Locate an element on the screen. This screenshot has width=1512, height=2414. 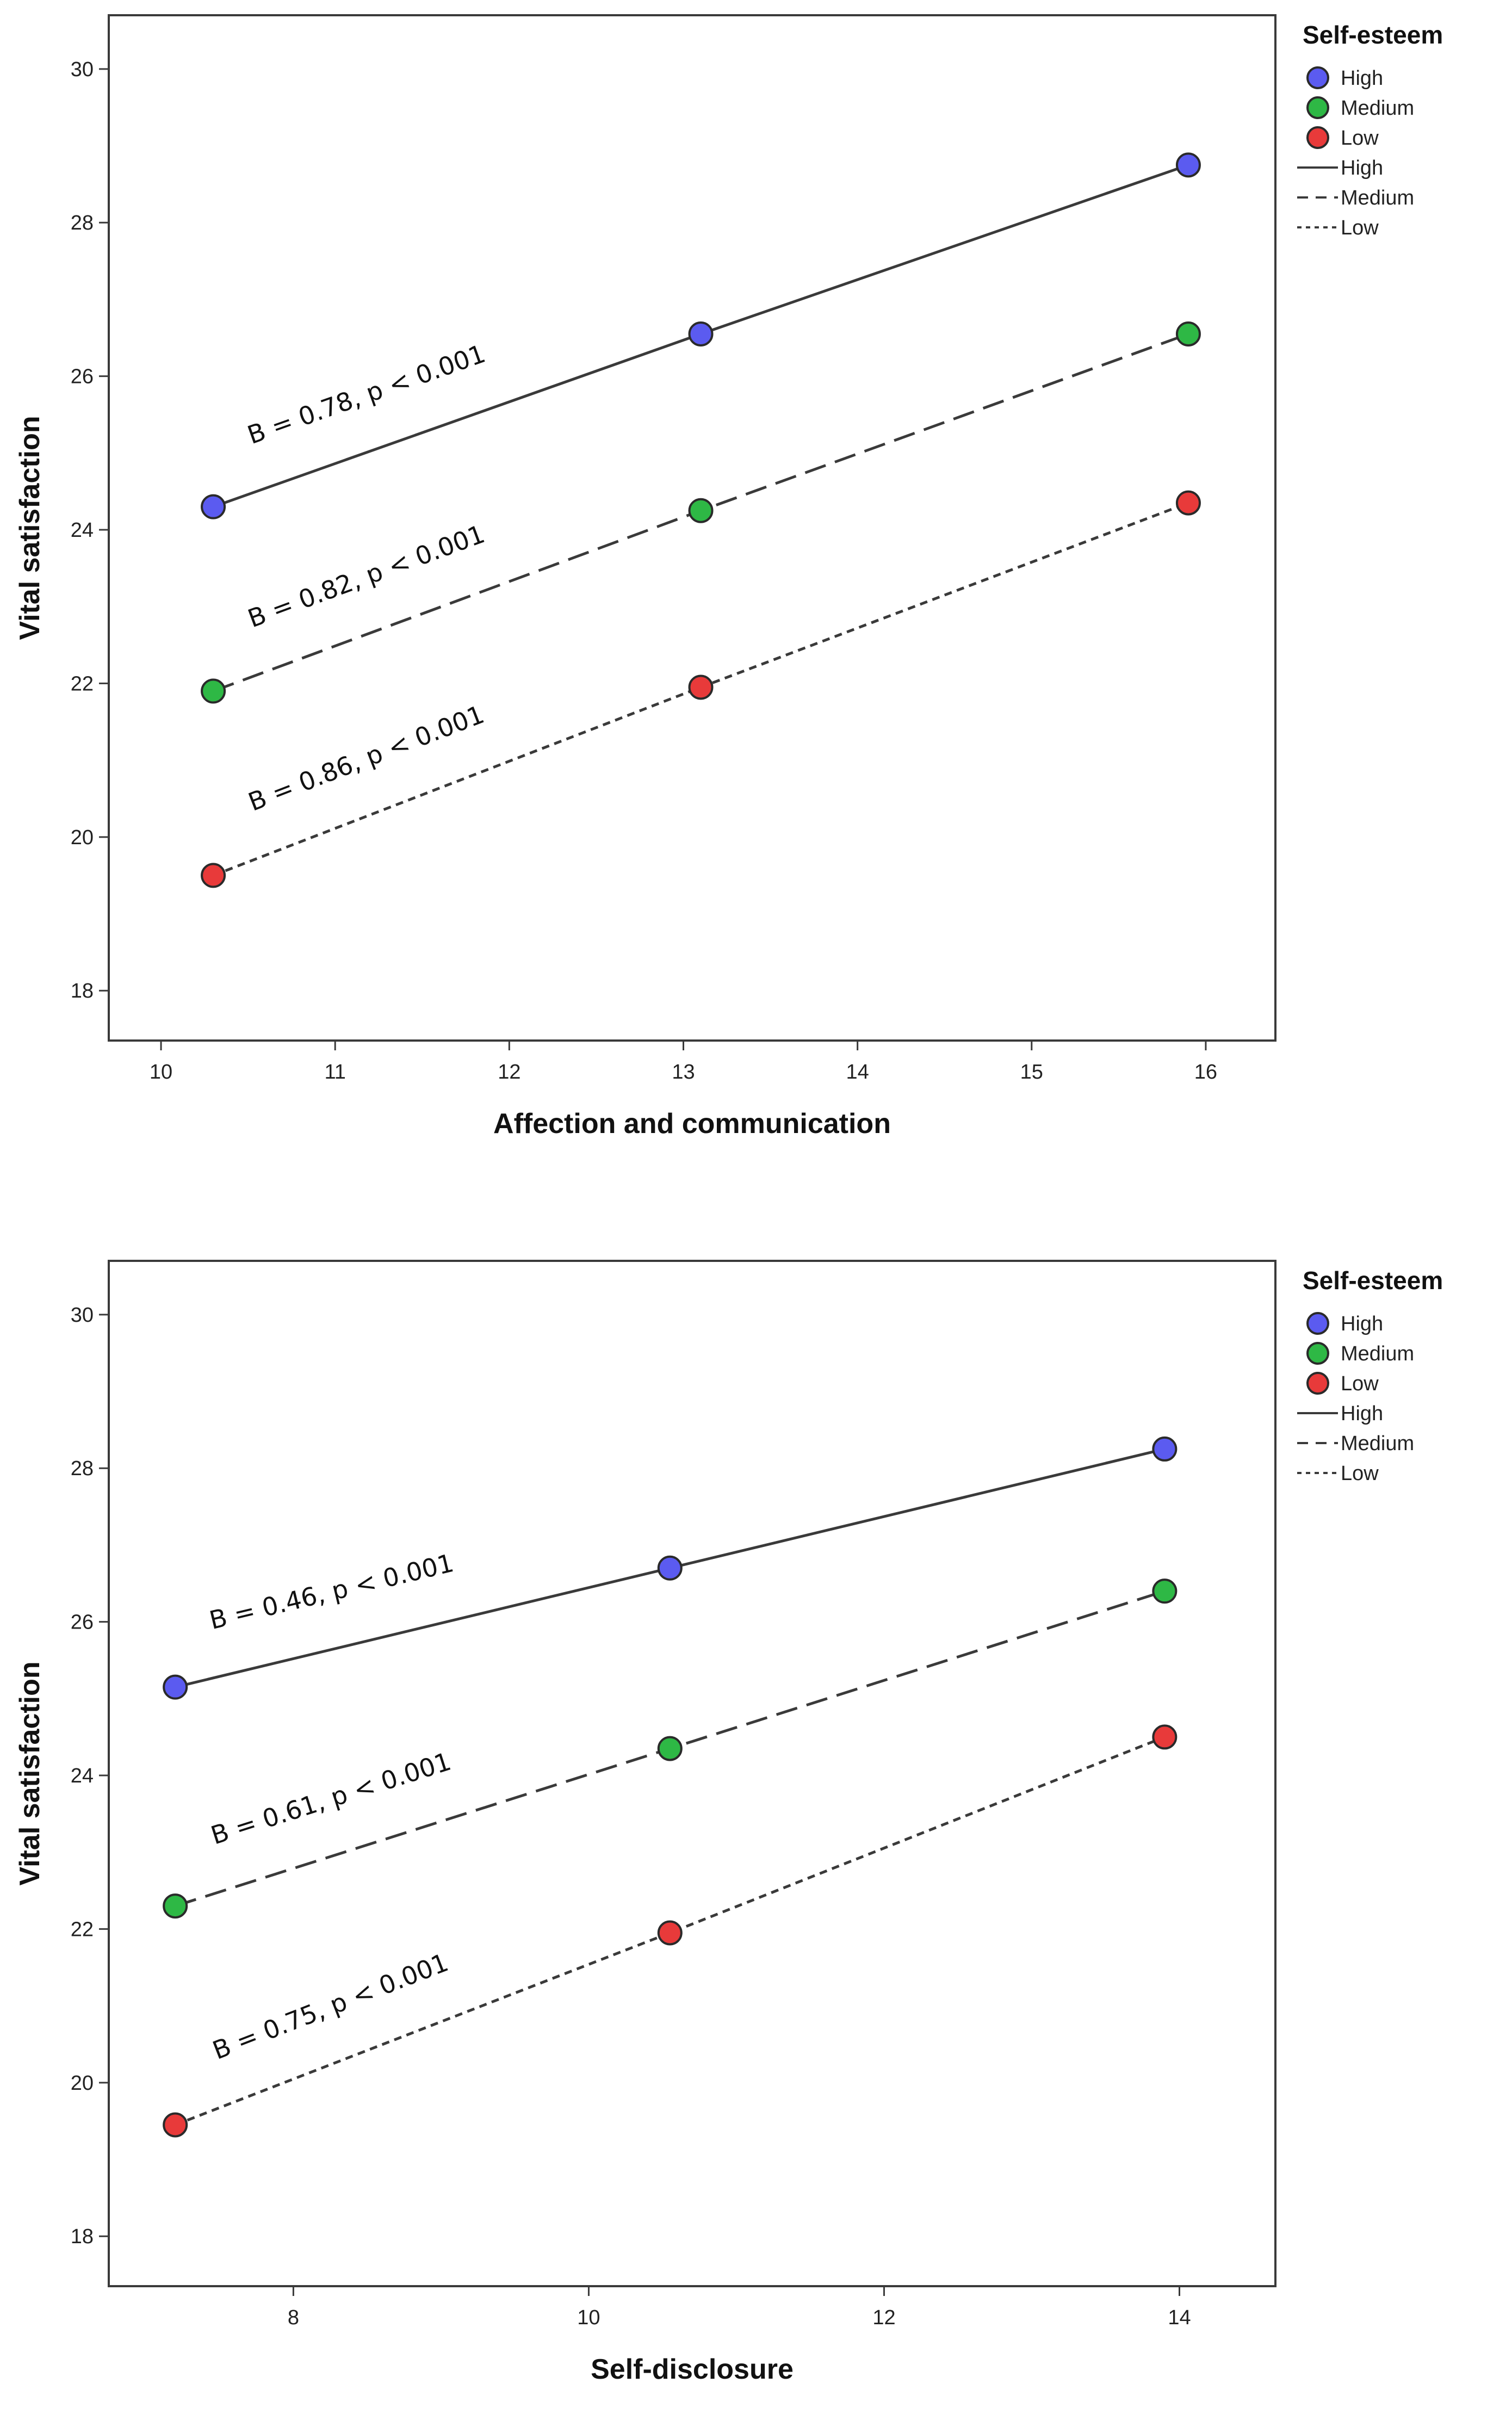
x-tick-label: 15 is located at coordinates (1031, 1072).